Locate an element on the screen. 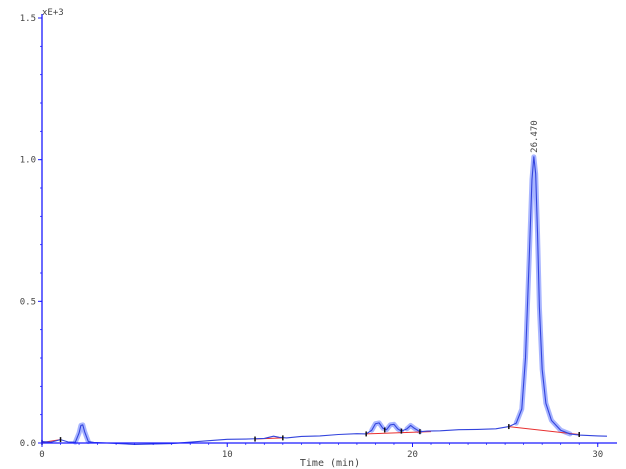 Image resolution: width=626 pixels, height=469 pixels. annotation-layer: 26.470 is located at coordinates (535, 136).